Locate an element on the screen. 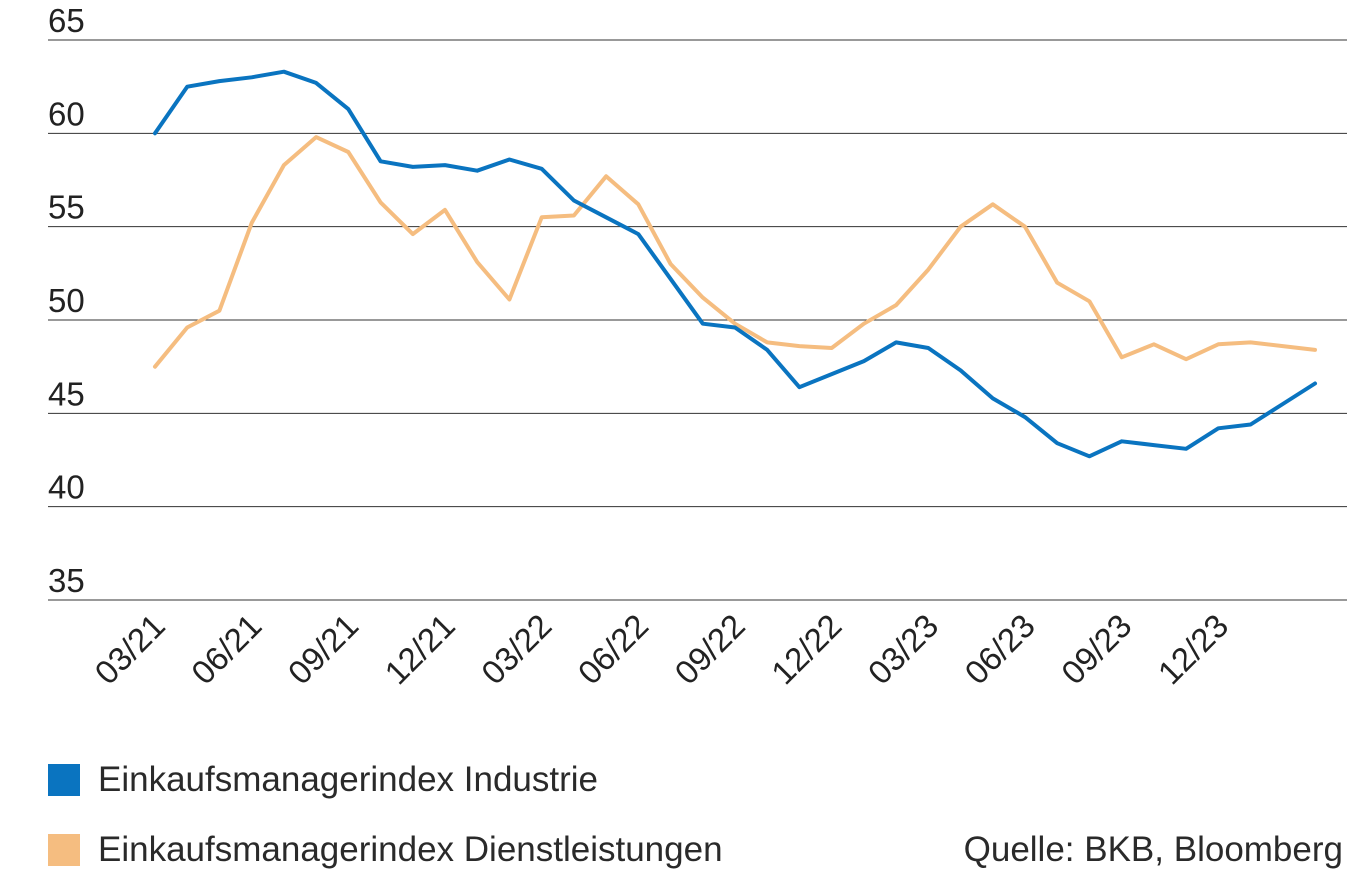  legend-swatch-dienstleistungen is located at coordinates (64, 850).